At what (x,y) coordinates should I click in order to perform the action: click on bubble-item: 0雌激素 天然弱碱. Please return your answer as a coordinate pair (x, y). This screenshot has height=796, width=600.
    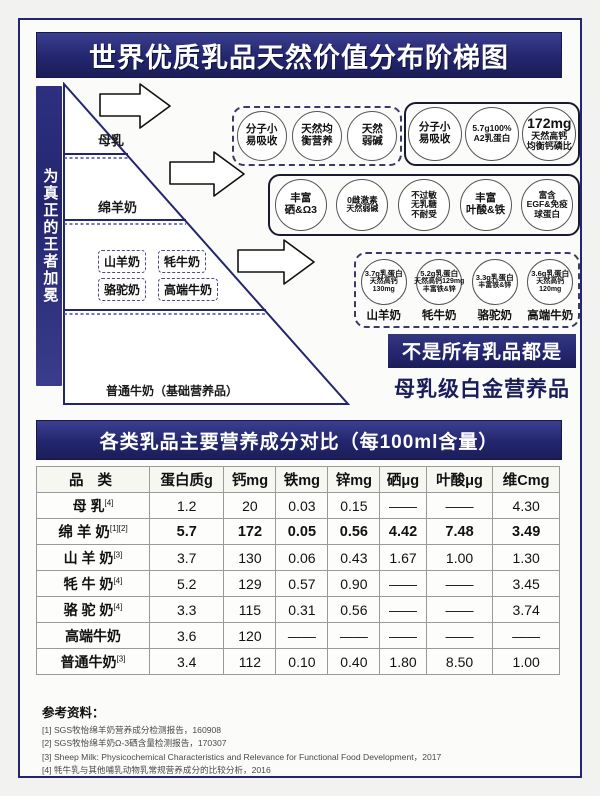
    Looking at the image, I should click on (362, 205).